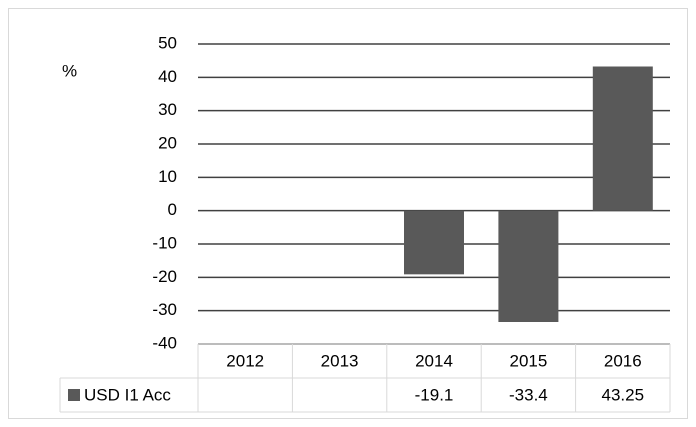 The height and width of the screenshot is (427, 696). What do you see at coordinates (167, 76) in the screenshot?
I see `y-tick-label: 40` at bounding box center [167, 76].